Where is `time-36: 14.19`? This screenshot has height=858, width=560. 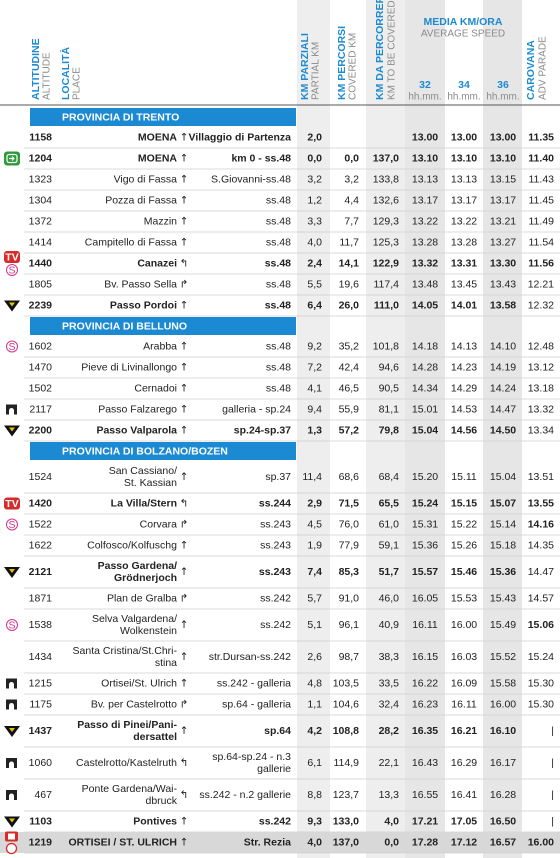
time-36: 14.19 is located at coordinates (503, 367).